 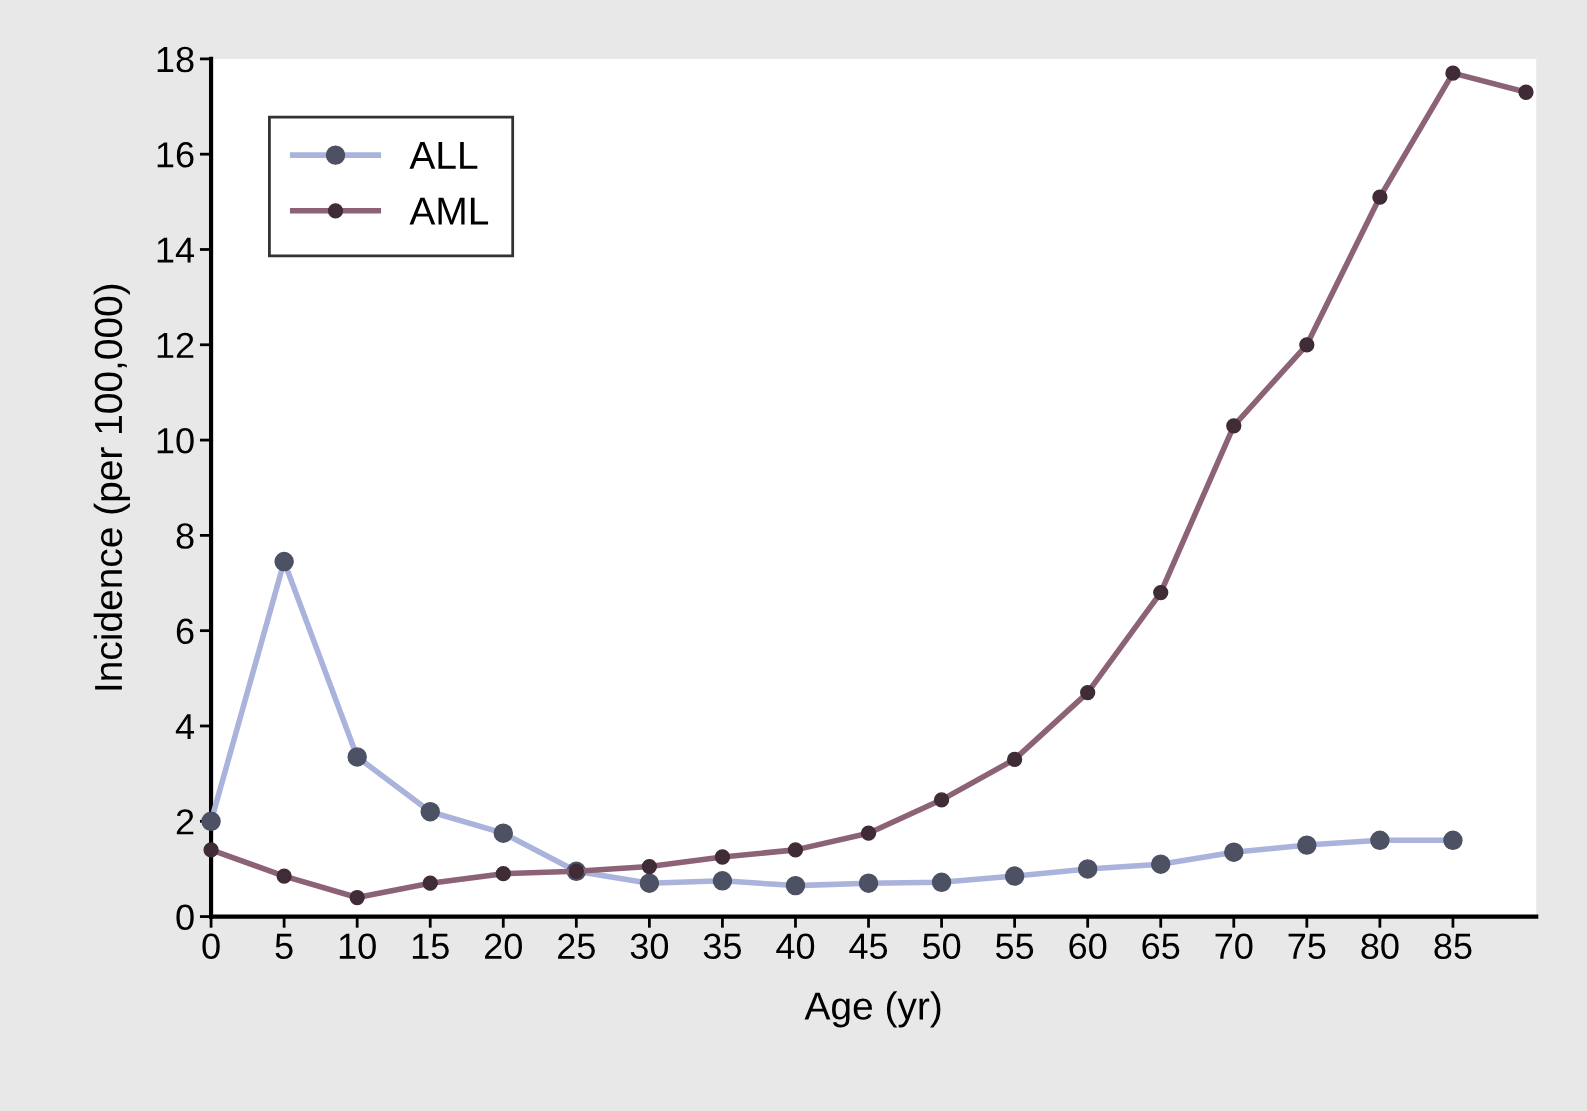 What do you see at coordinates (649, 946) in the screenshot?
I see `x-tick-label: 30` at bounding box center [649, 946].